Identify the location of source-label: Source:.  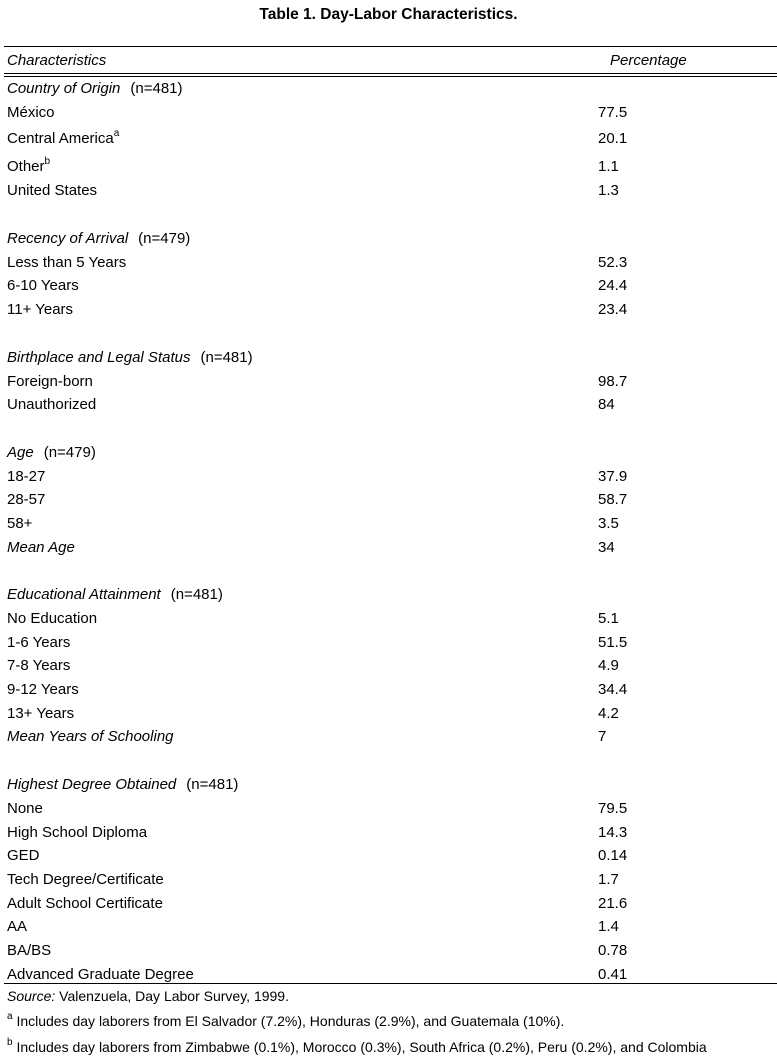
(31, 996).